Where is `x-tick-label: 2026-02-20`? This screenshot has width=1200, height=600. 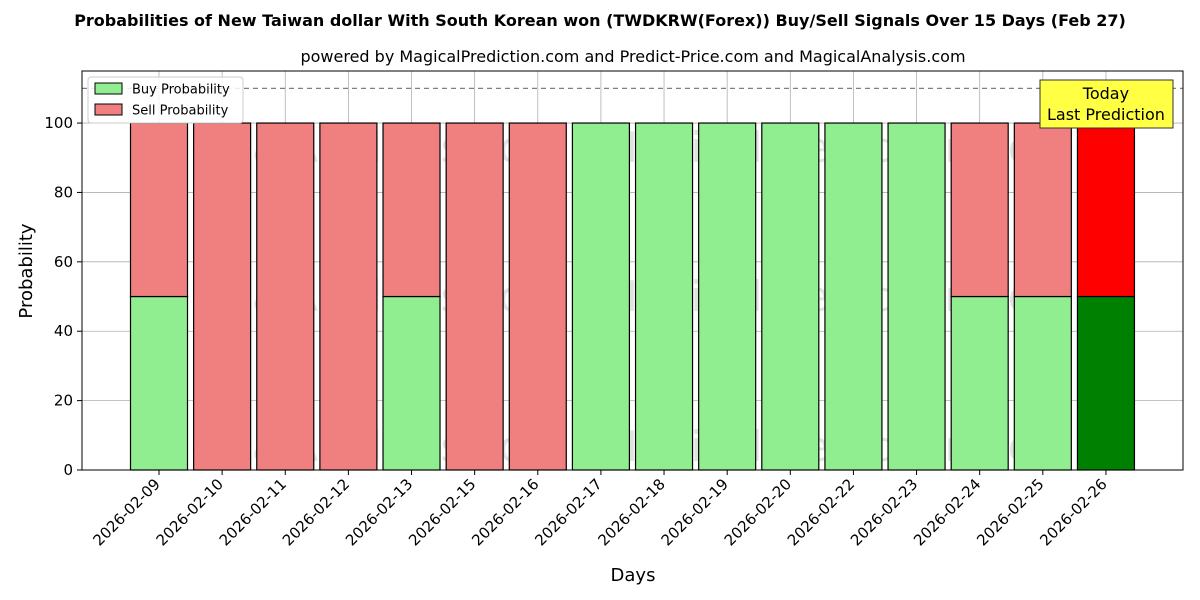
x-tick-label: 2026-02-20 is located at coordinates (758, 512).